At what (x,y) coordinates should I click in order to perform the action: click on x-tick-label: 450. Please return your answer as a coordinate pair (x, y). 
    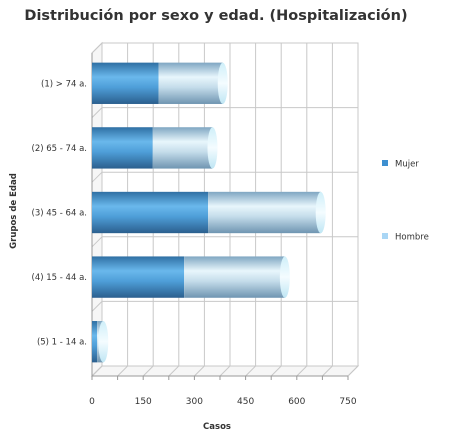
    Looking at the image, I should click on (245, 402).